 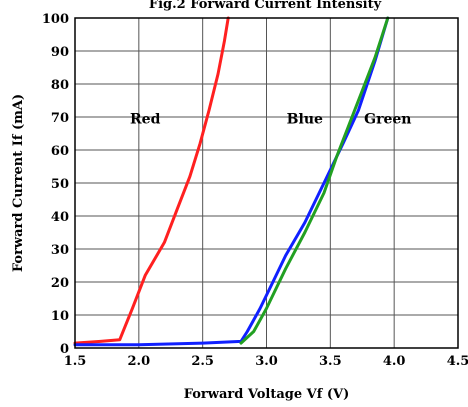 What do you see at coordinates (305, 120) in the screenshot?
I see `series-label-blue: Blue` at bounding box center [305, 120].